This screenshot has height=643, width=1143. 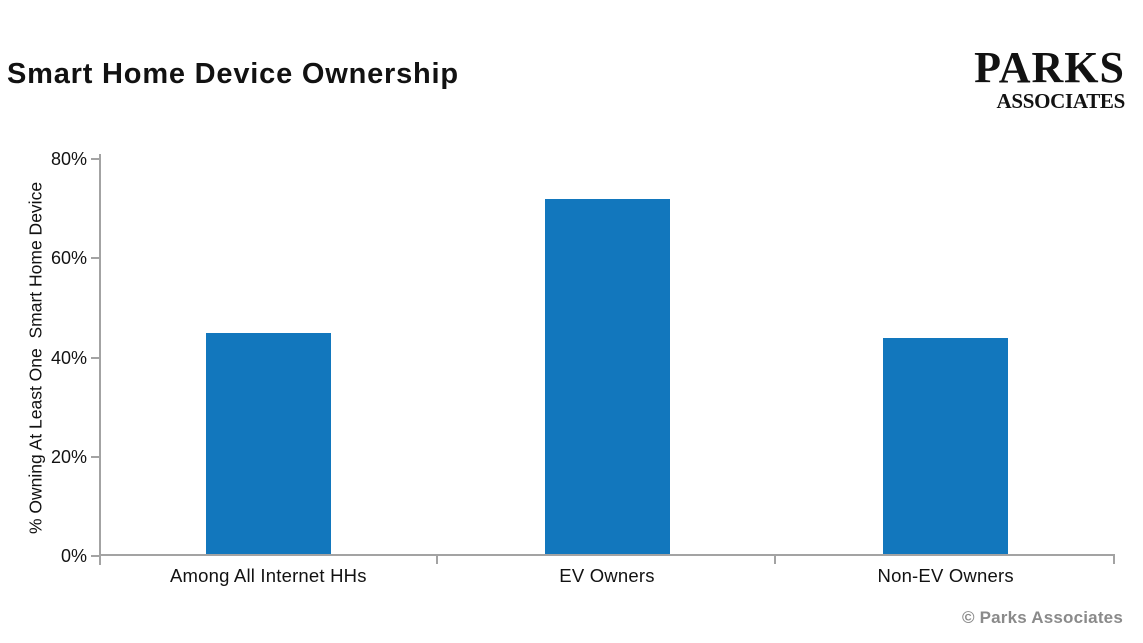 I want to click on copyright-text: © Parks Associates, so click(x=1042, y=617).